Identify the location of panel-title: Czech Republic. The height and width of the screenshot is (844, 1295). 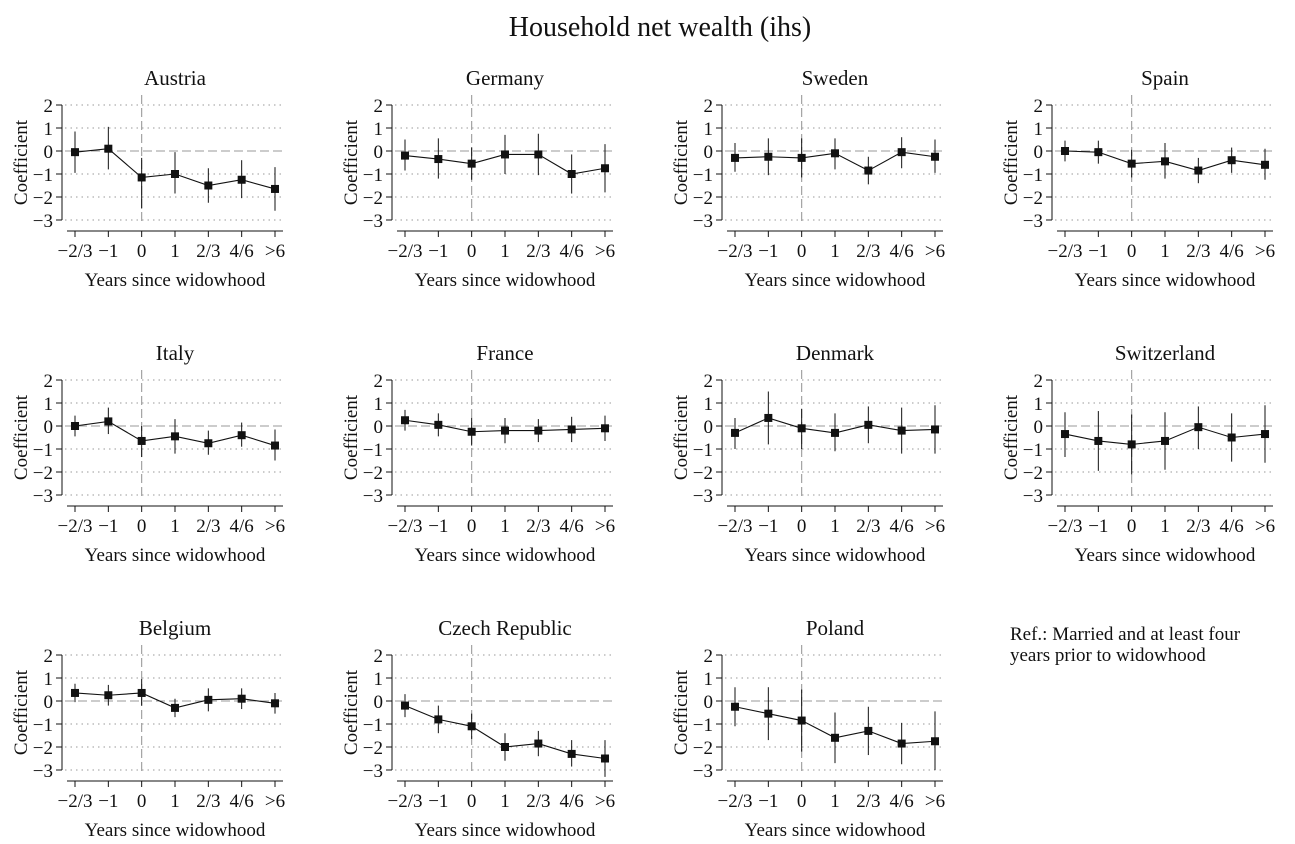
(505, 628).